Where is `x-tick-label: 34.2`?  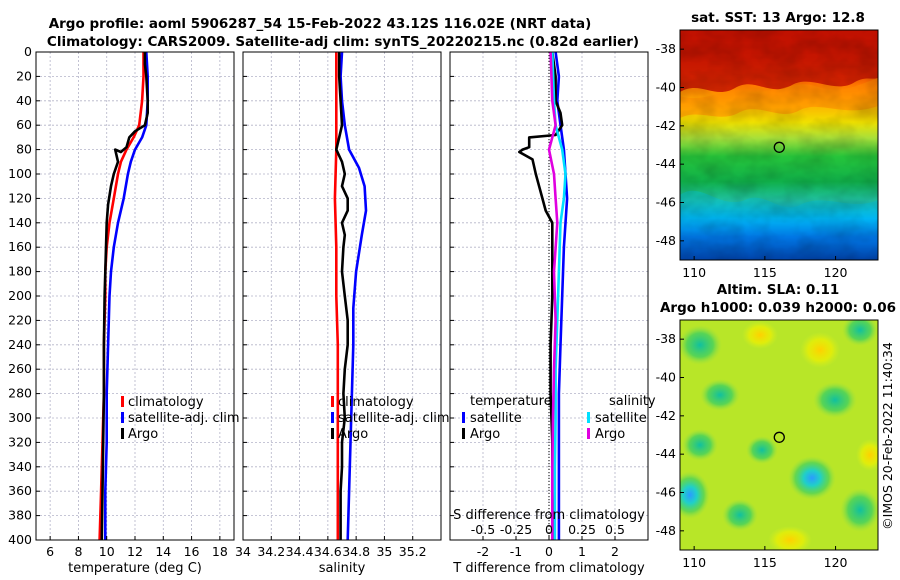
x-tick-label: 34.2 is located at coordinates (271, 551).